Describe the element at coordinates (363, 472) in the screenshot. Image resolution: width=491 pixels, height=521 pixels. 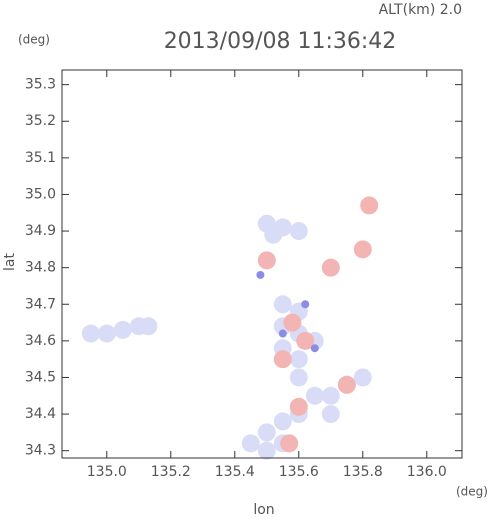
I see `x-tick-label: 135.8` at that location.